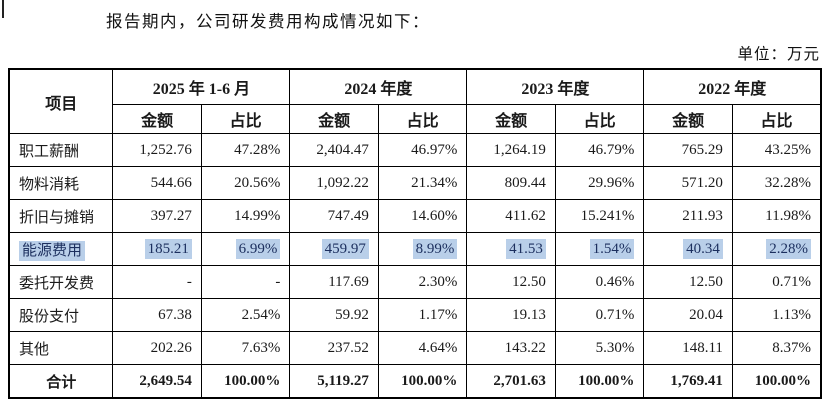  What do you see at coordinates (258, 248) in the screenshot?
I see `highlighted-text: 6.99%` at bounding box center [258, 248].